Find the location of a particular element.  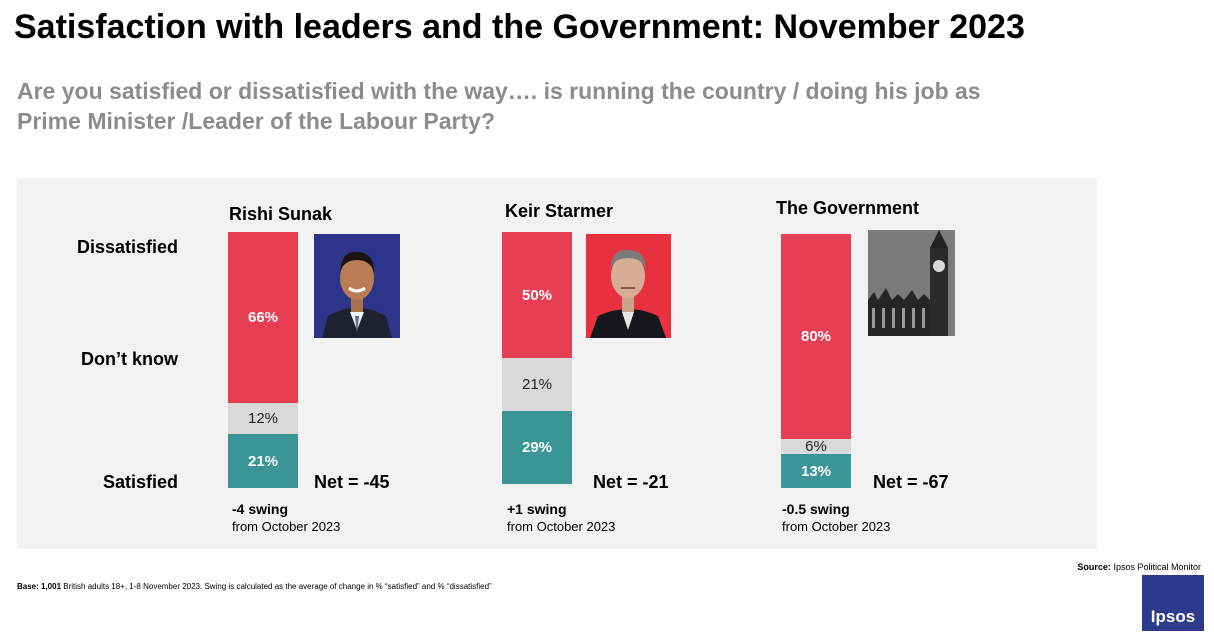

bar-segment-dont-know: 12% is located at coordinates (263, 418).